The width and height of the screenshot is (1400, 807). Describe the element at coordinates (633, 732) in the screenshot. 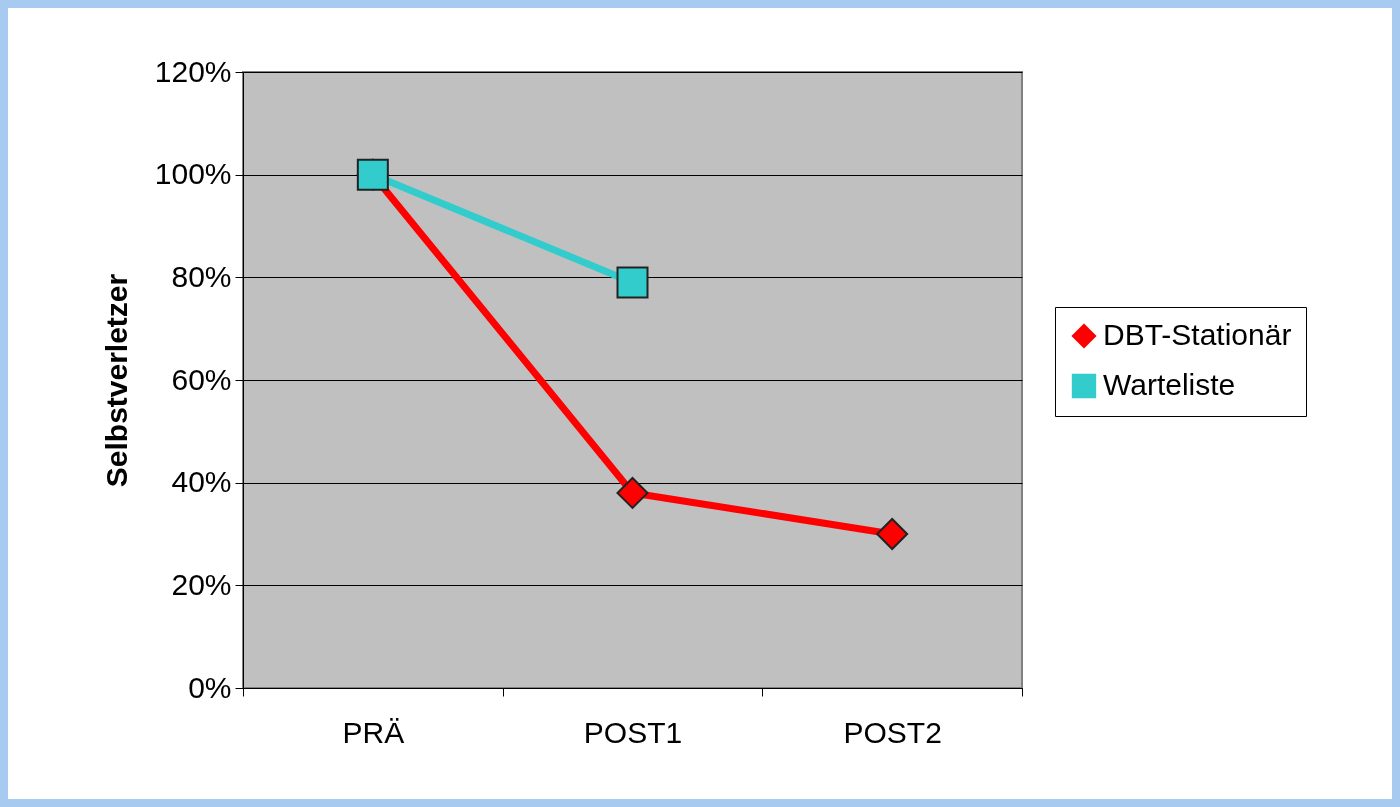

I see `x-tick-label: POST1` at that location.